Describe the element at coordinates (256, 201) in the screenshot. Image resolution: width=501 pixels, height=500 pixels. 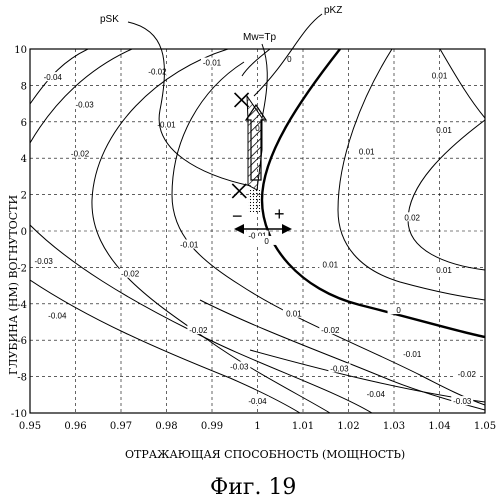
I see `dotted-region` at that location.